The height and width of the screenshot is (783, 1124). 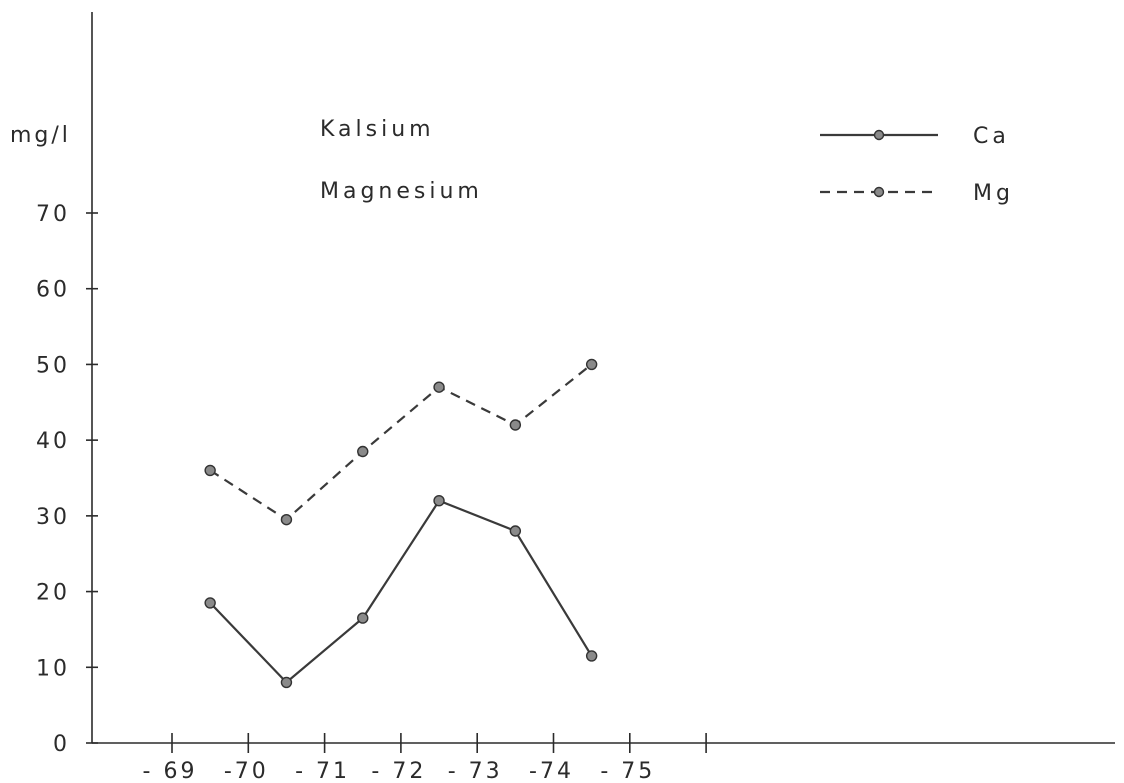 What do you see at coordinates (53, 668) in the screenshot?
I see `y-tick-label: 10` at bounding box center [53, 668].